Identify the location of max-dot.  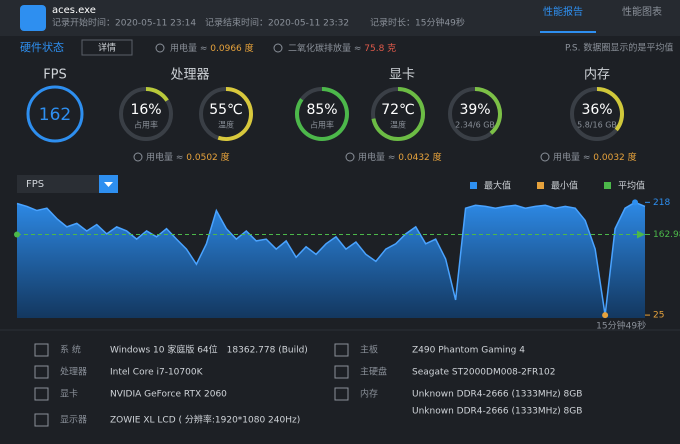
(635, 202).